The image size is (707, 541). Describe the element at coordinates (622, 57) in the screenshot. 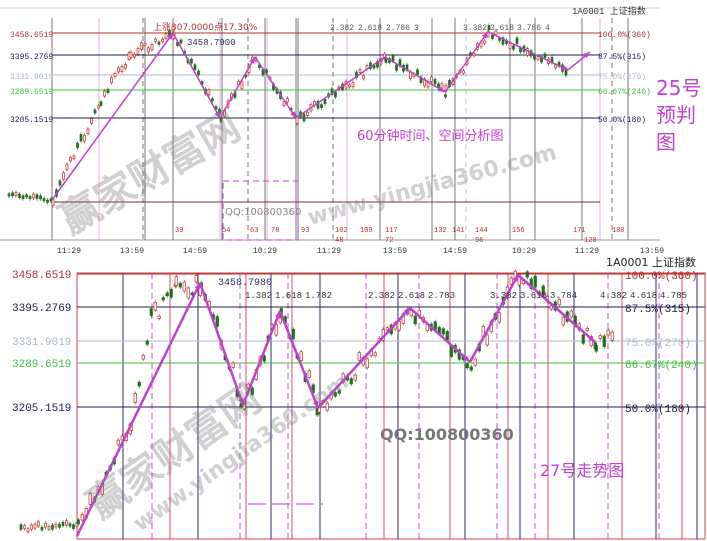

I see `top-pct-label: 87.5%(315)` at that location.